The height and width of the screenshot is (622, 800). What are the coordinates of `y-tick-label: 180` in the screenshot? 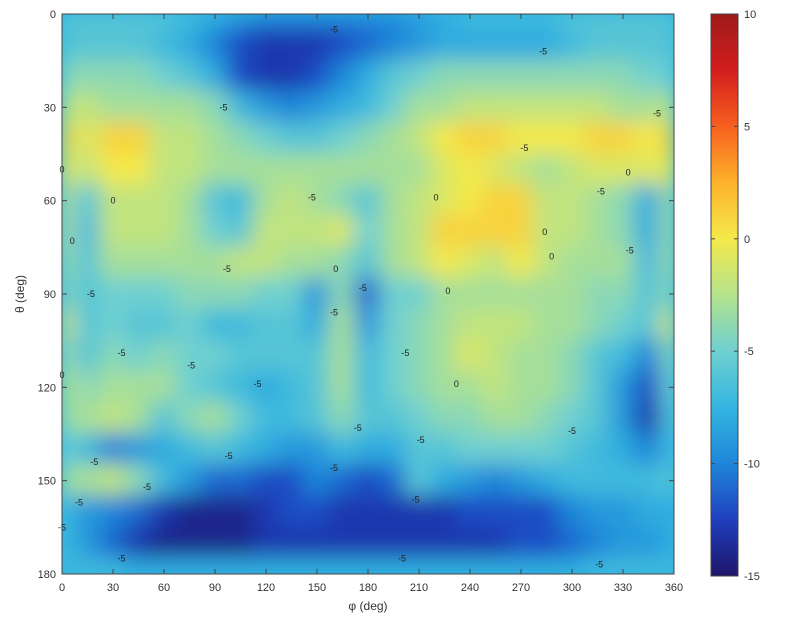 It's located at (47, 575).